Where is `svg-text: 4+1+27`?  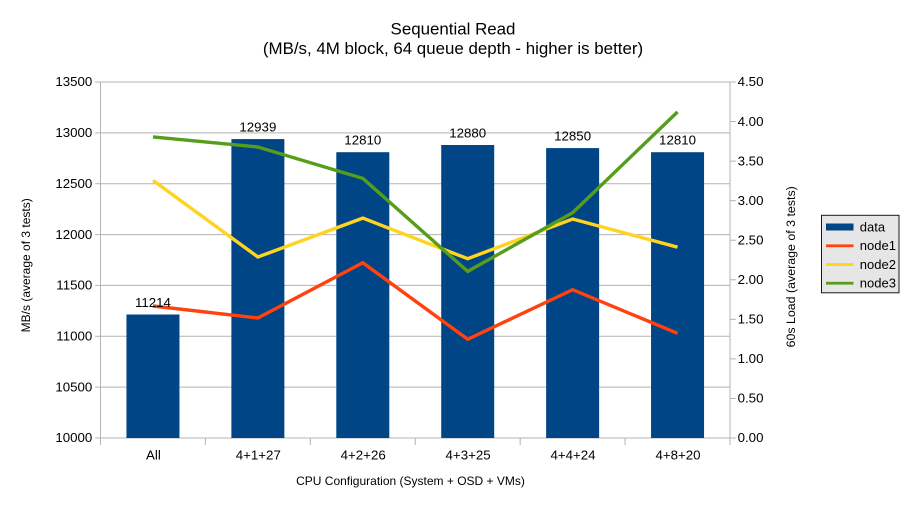 svg-text: 4+1+27 is located at coordinates (258, 455).